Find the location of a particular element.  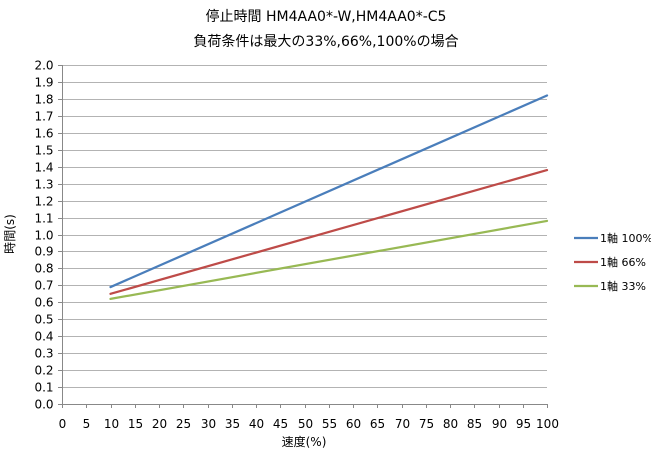

x-tick-label: 100 is located at coordinates (547, 424).